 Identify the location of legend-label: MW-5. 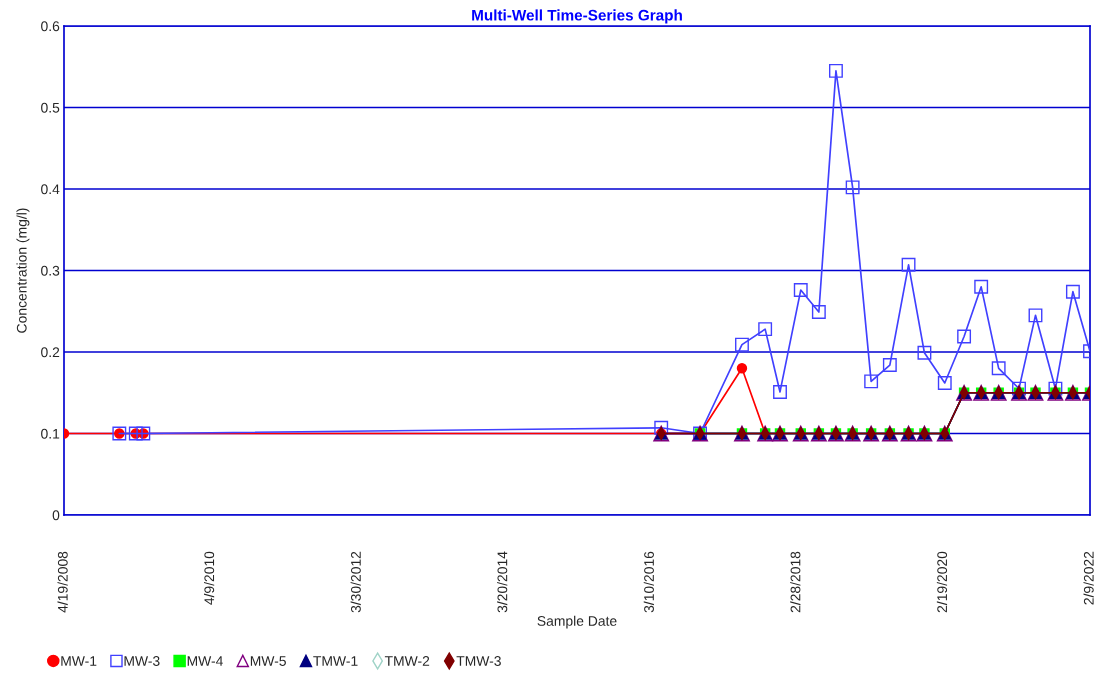
(268, 661).